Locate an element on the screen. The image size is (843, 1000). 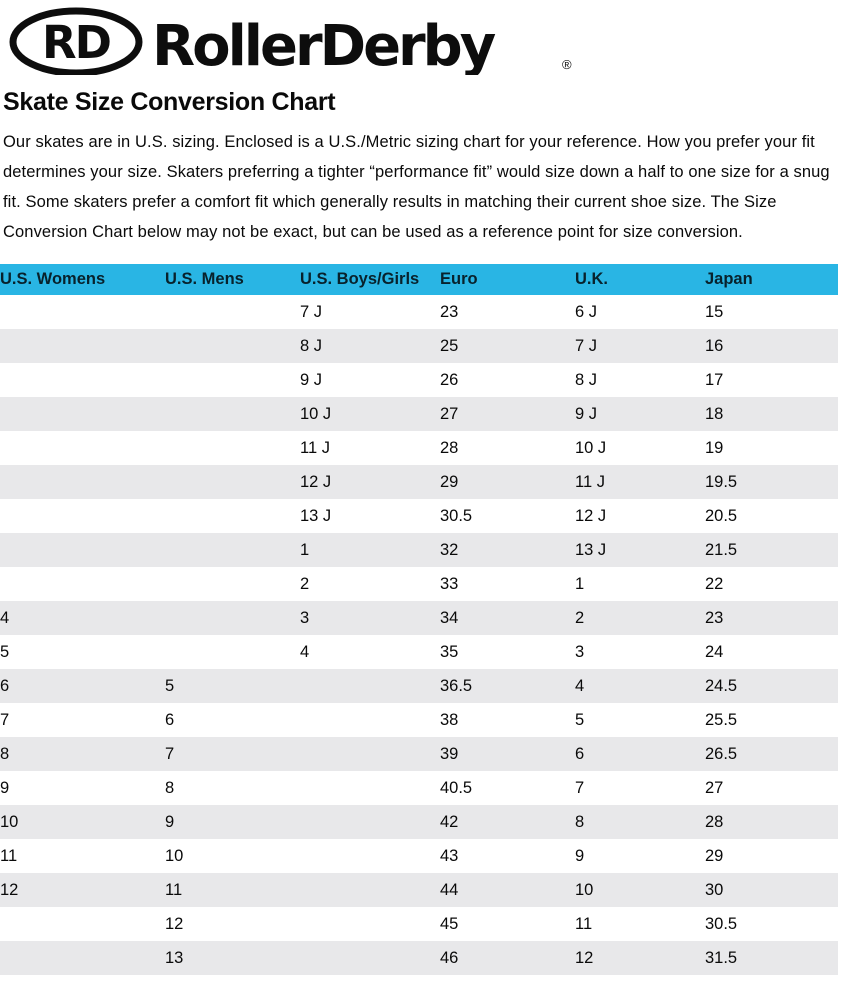
size-cell: 12 J is located at coordinates (316, 481).